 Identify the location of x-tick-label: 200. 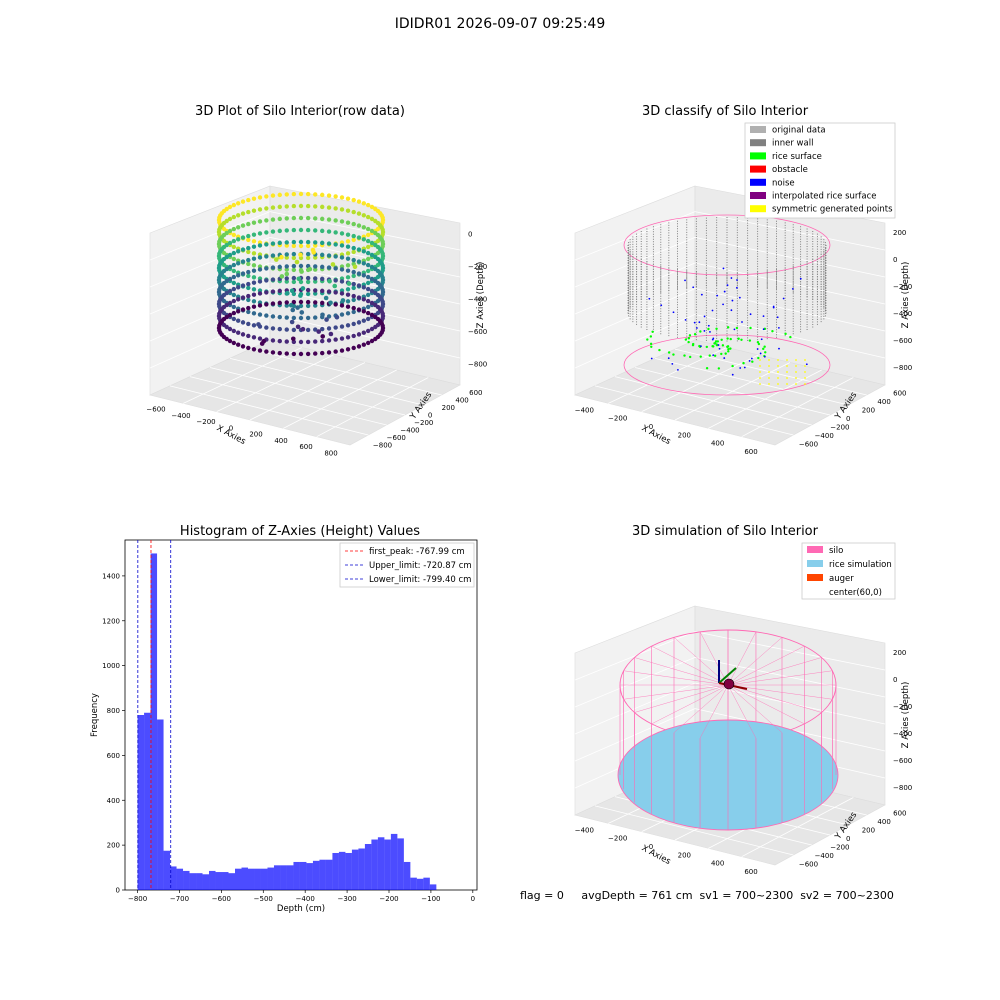
(684, 855).